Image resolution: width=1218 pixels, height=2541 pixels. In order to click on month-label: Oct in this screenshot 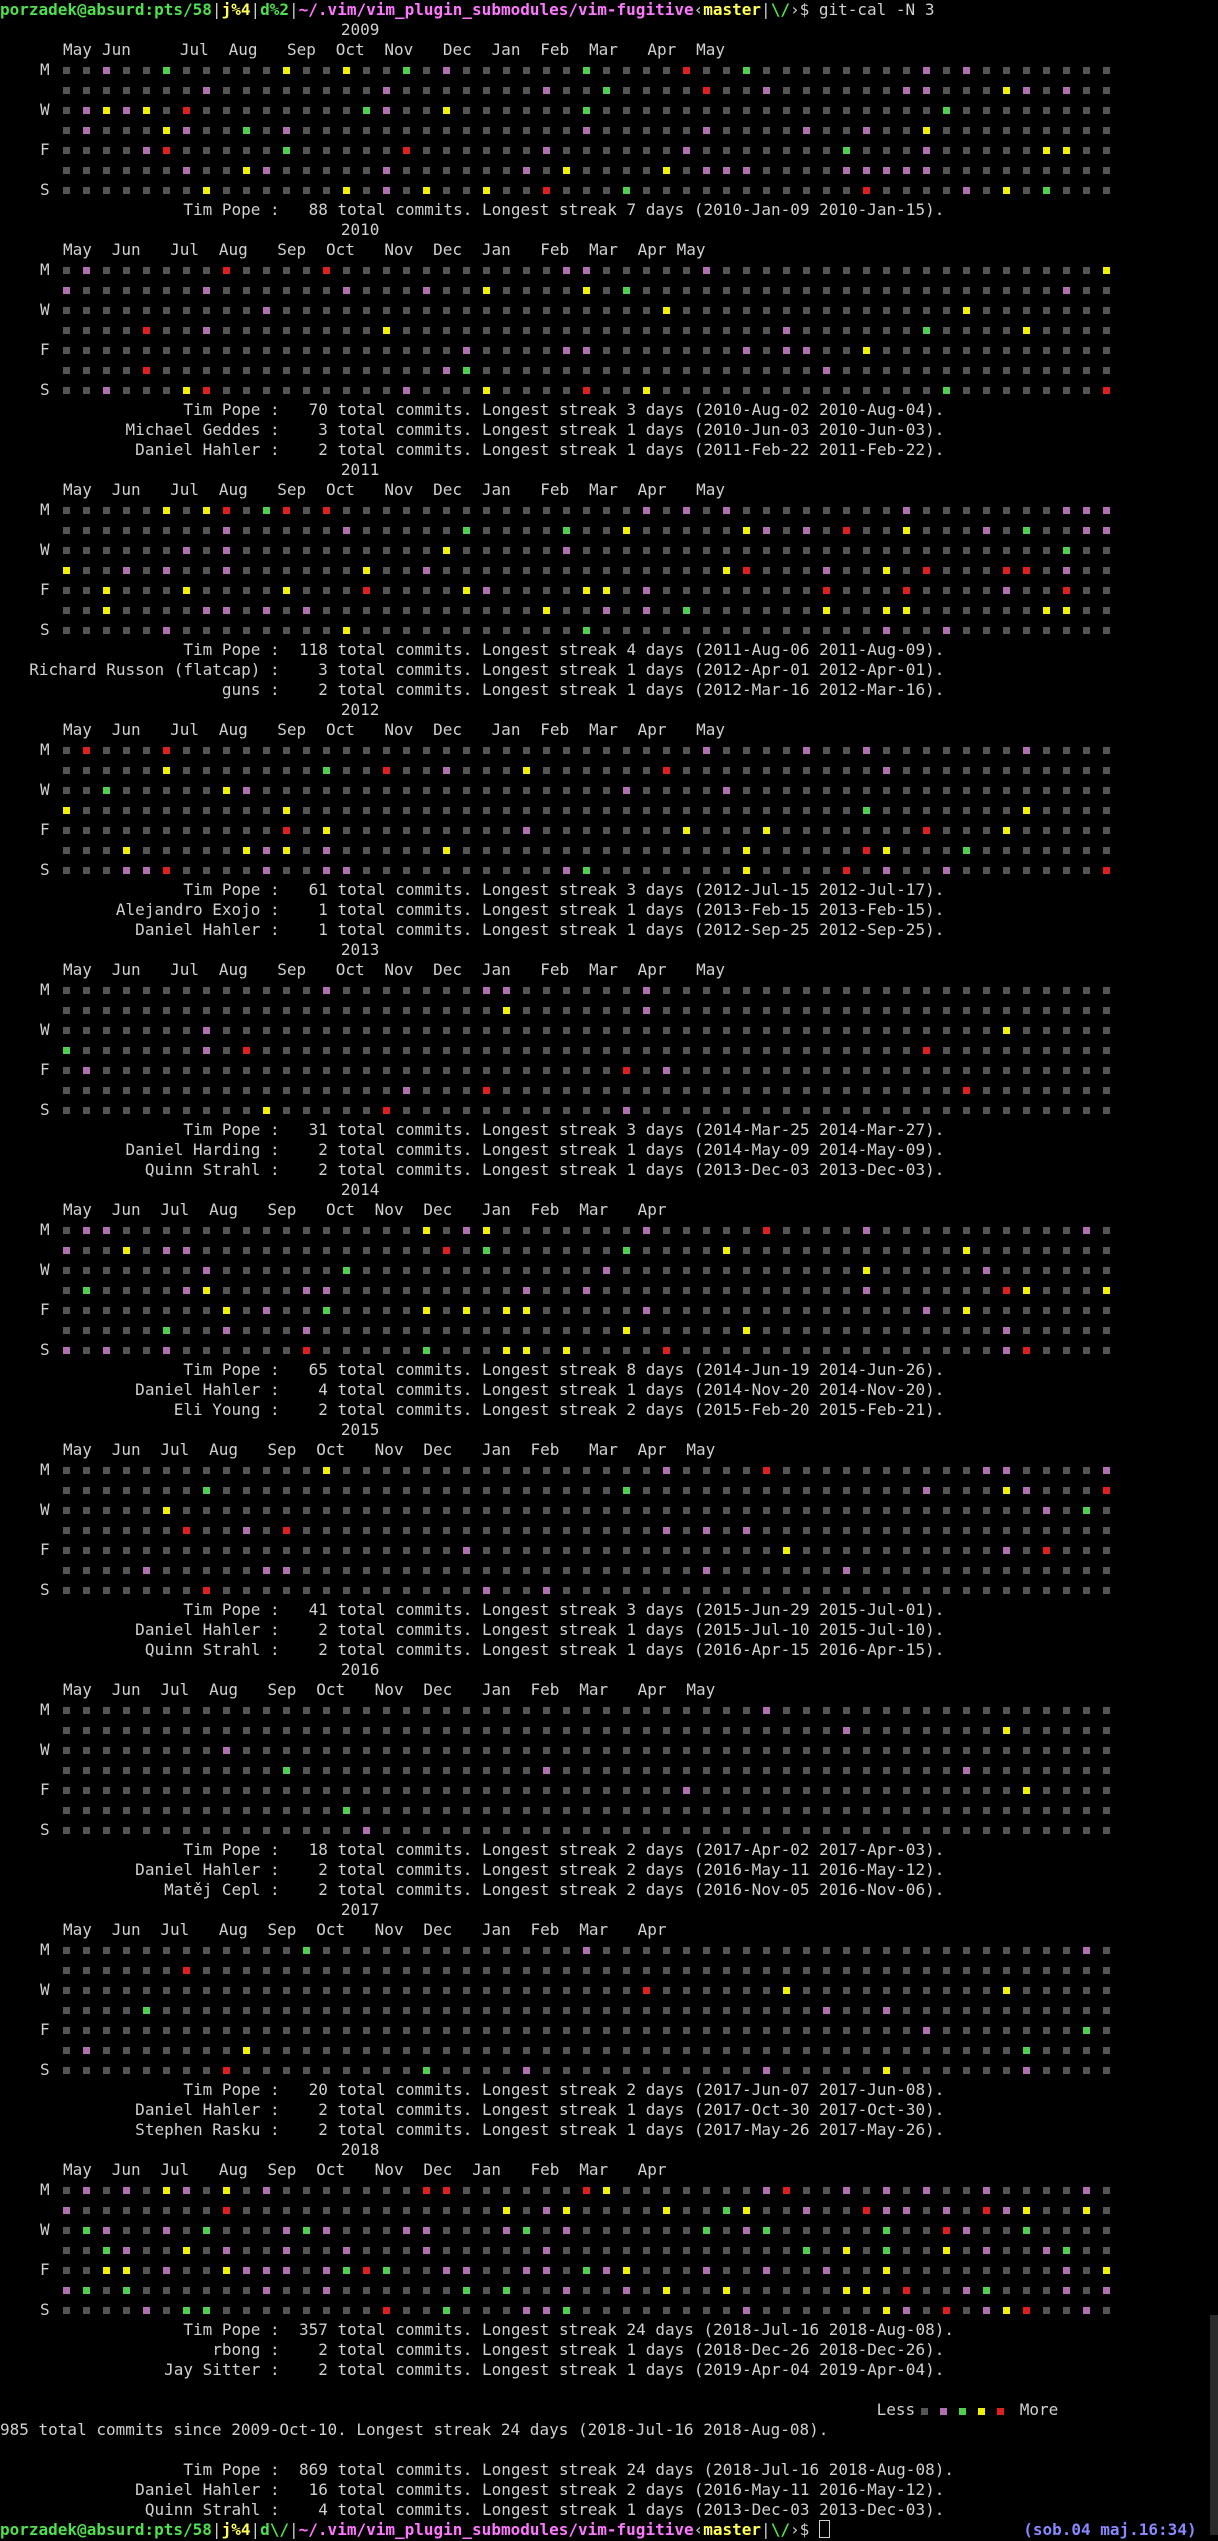, I will do `click(340, 249)`.